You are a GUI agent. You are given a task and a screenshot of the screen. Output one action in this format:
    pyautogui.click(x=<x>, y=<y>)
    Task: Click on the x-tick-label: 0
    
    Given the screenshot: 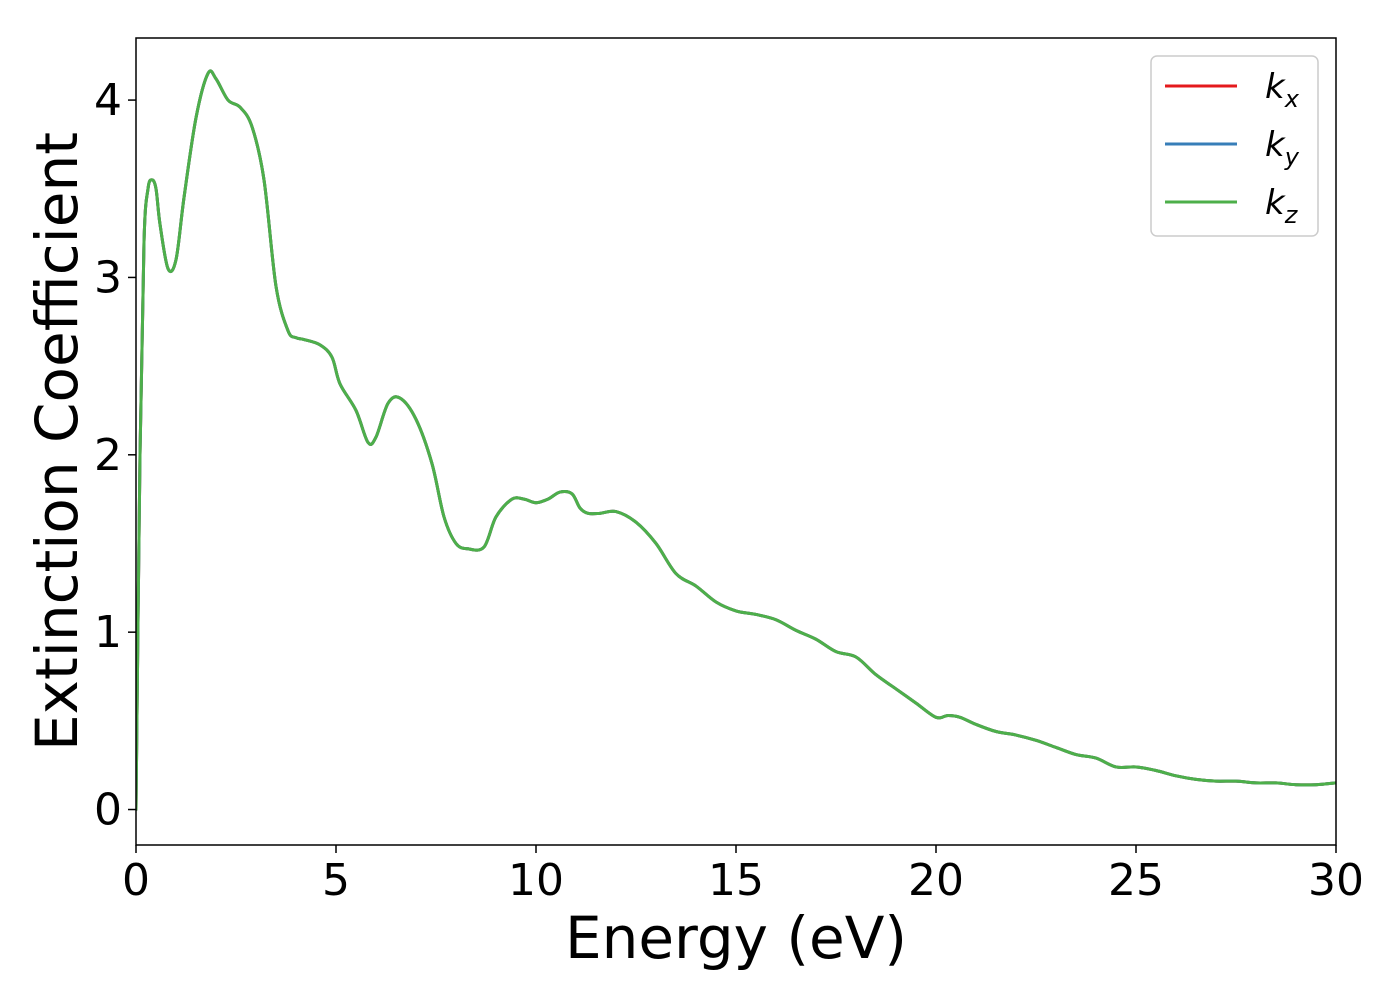 What is the action you would take?
    pyautogui.click(x=136, y=880)
    